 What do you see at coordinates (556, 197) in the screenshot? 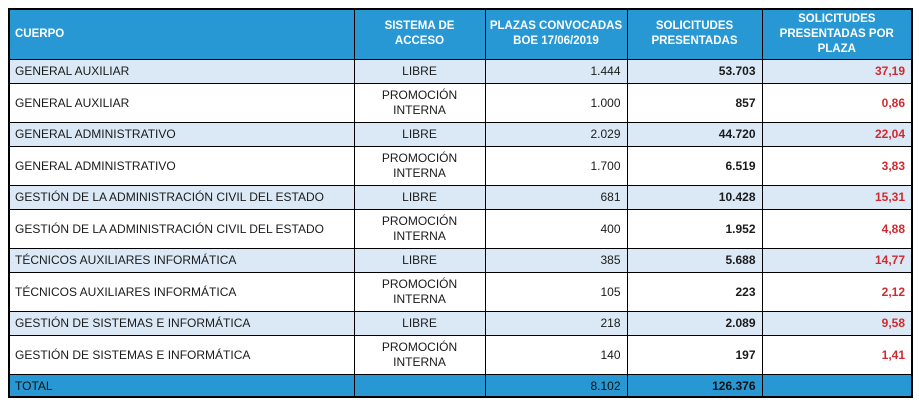
I see `cell-plazas-convocadas: 681` at bounding box center [556, 197].